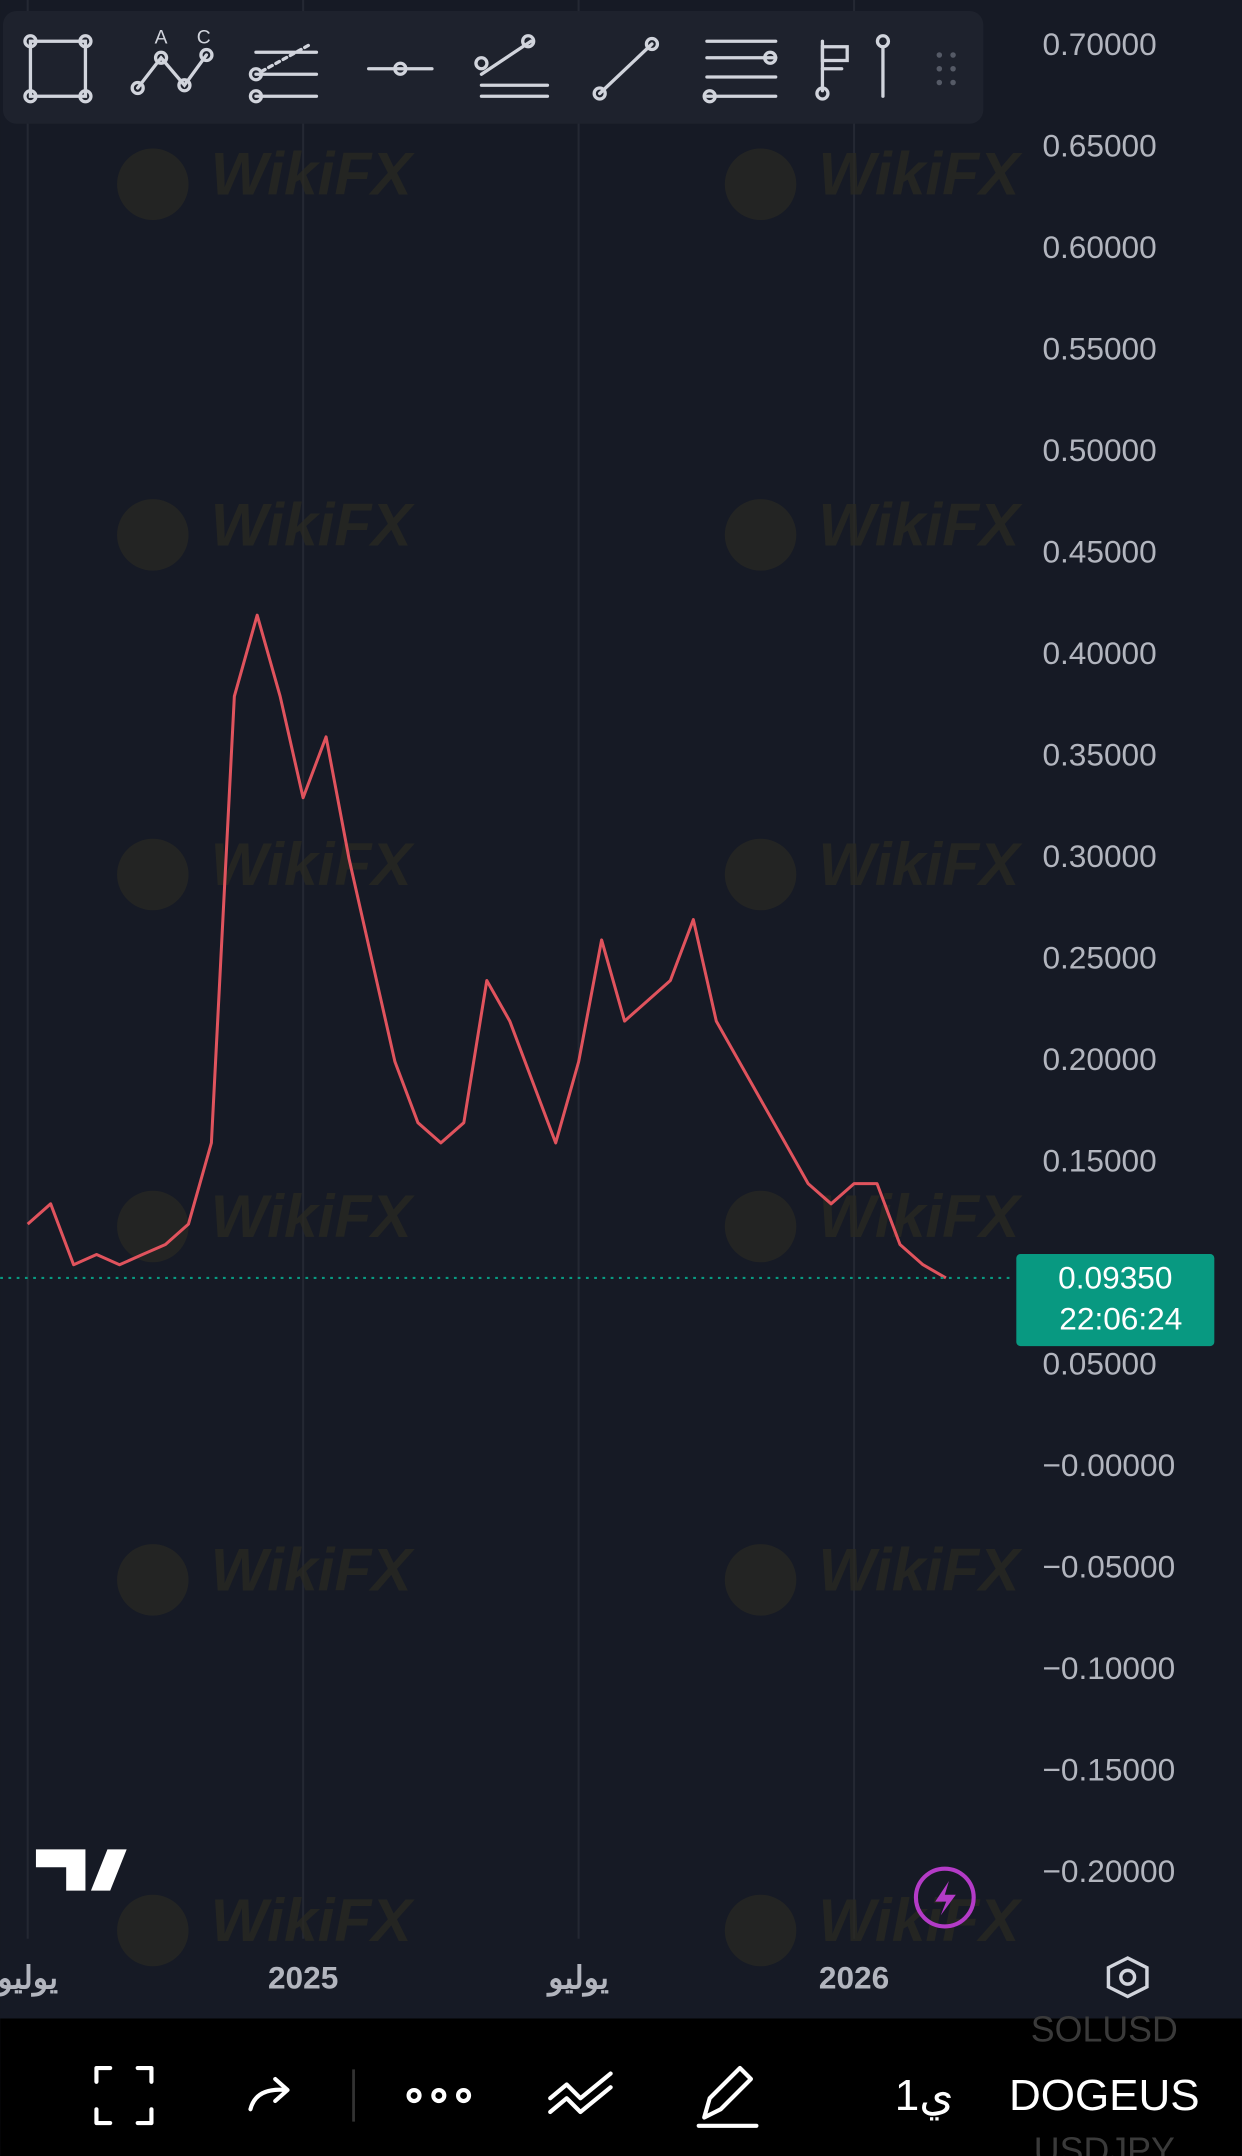  Describe the element at coordinates (269, 2094) in the screenshot. I see `redo-button` at that location.